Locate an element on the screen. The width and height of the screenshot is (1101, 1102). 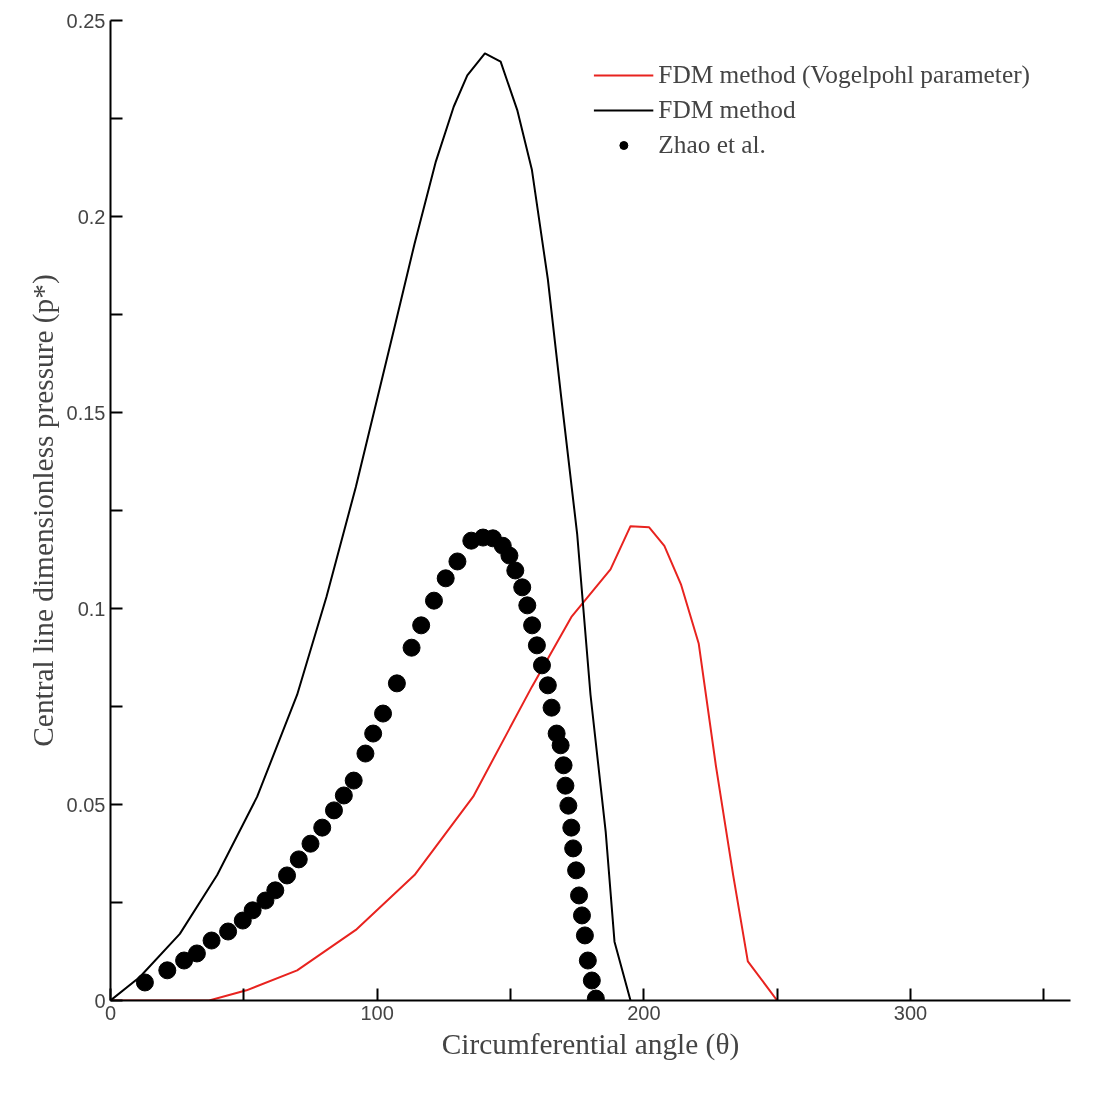
y-tick-label: 0.05 is located at coordinates (86, 804).